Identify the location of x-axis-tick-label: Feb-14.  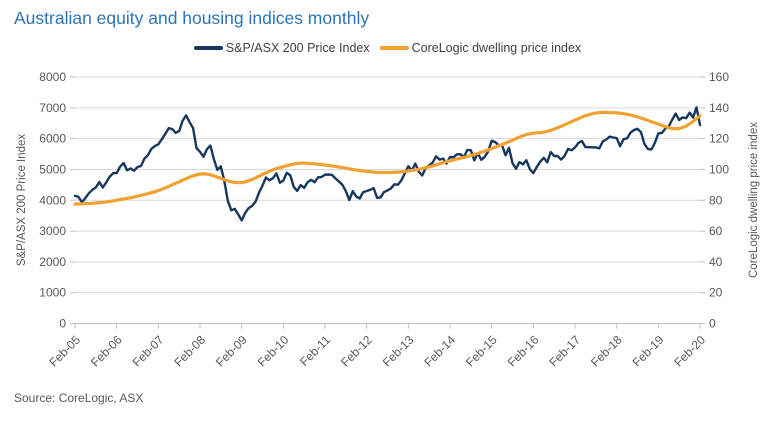
(439, 350).